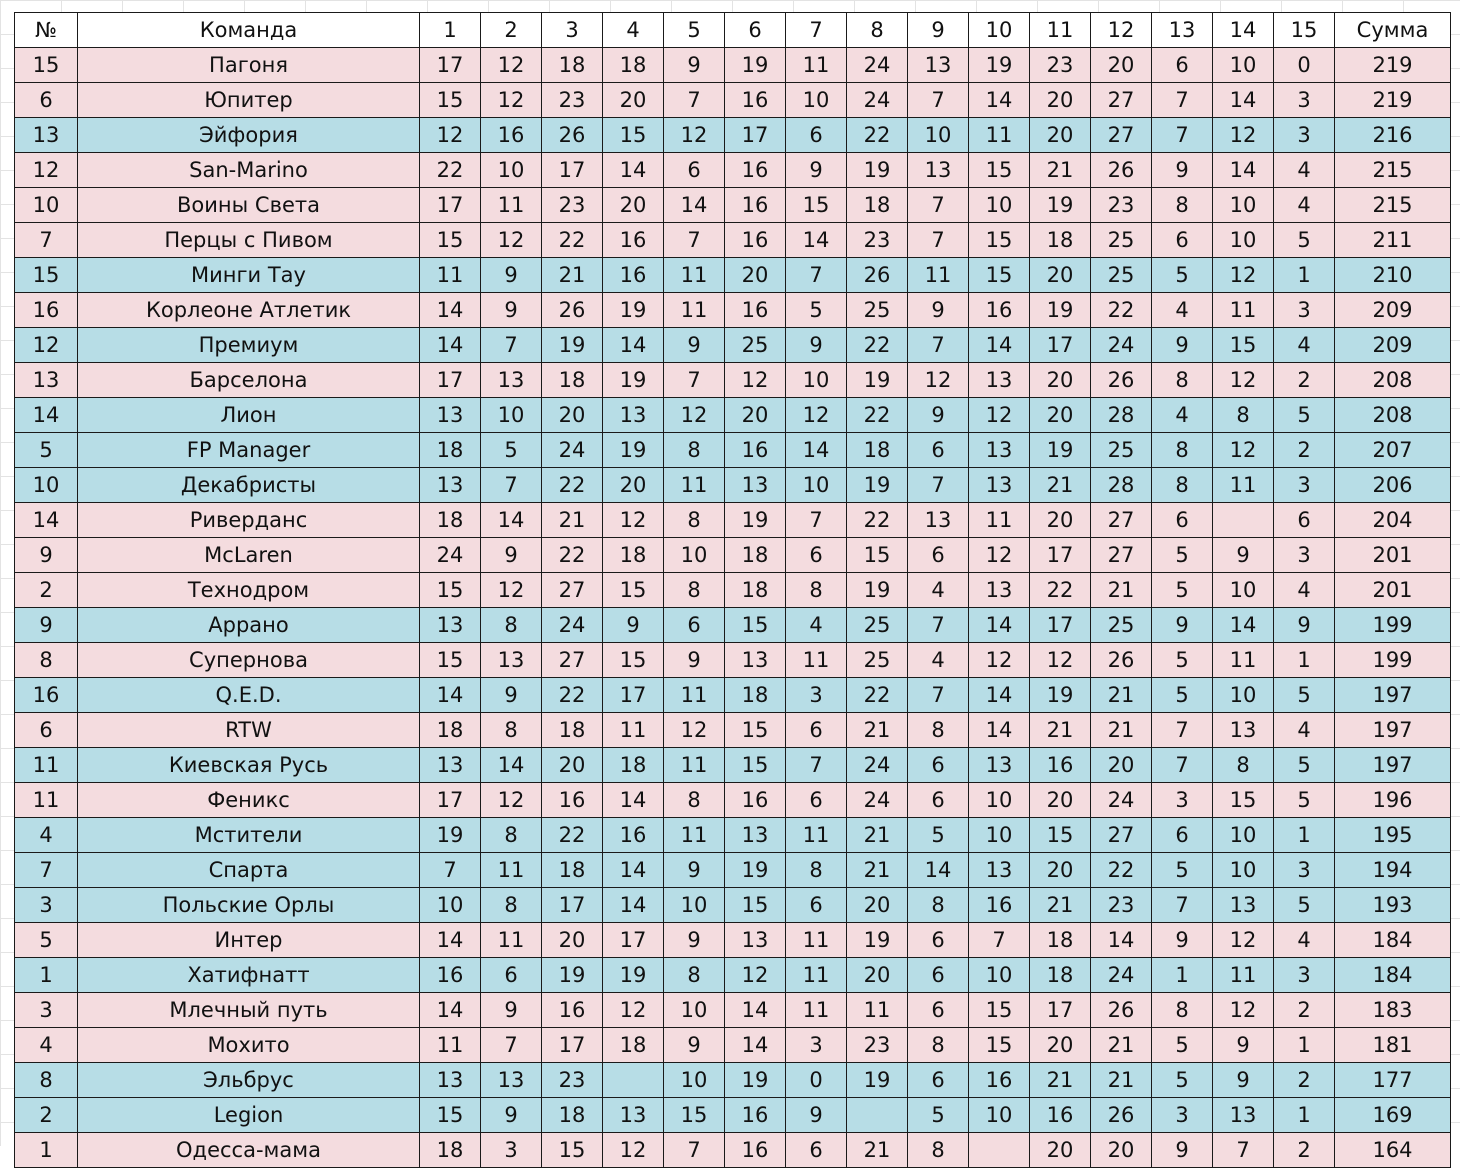 Image resolution: width=1460 pixels, height=1168 pixels. What do you see at coordinates (1392, 450) in the screenshot?
I see `total-cell: 207` at bounding box center [1392, 450].